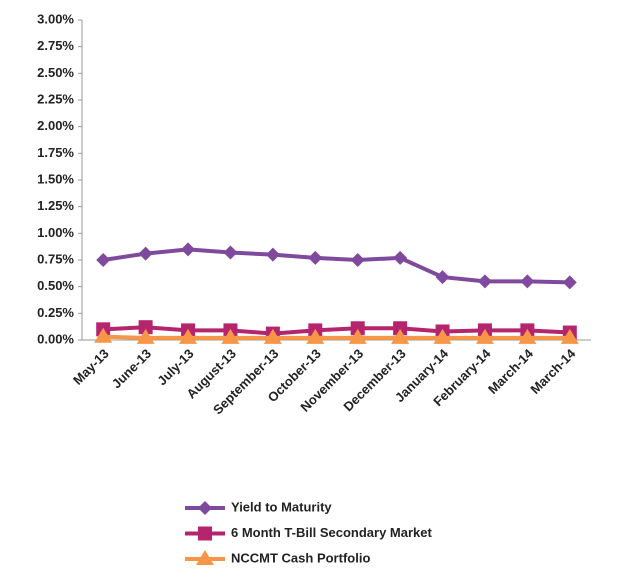 The image size is (618, 568). I want to click on y-tick-label: 1.50%, so click(55, 178).